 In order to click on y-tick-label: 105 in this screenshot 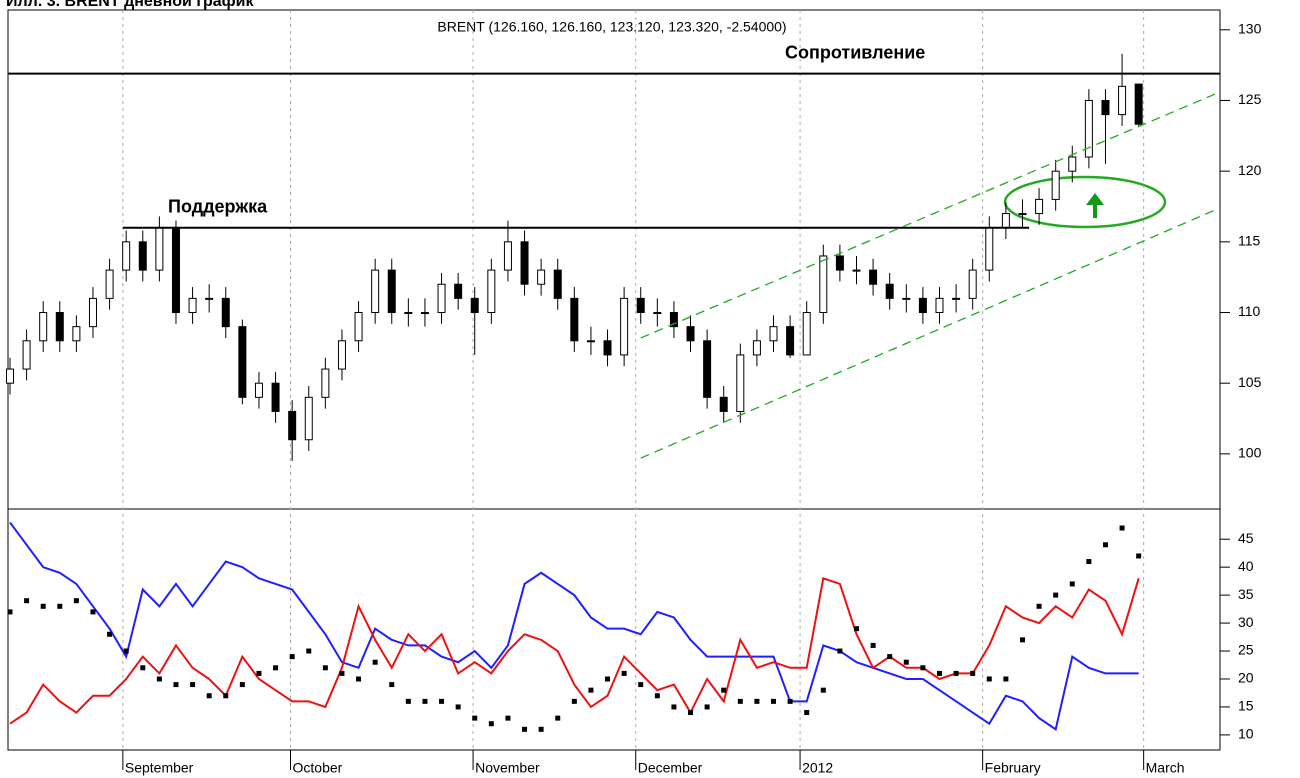, I will do `click(1250, 382)`.